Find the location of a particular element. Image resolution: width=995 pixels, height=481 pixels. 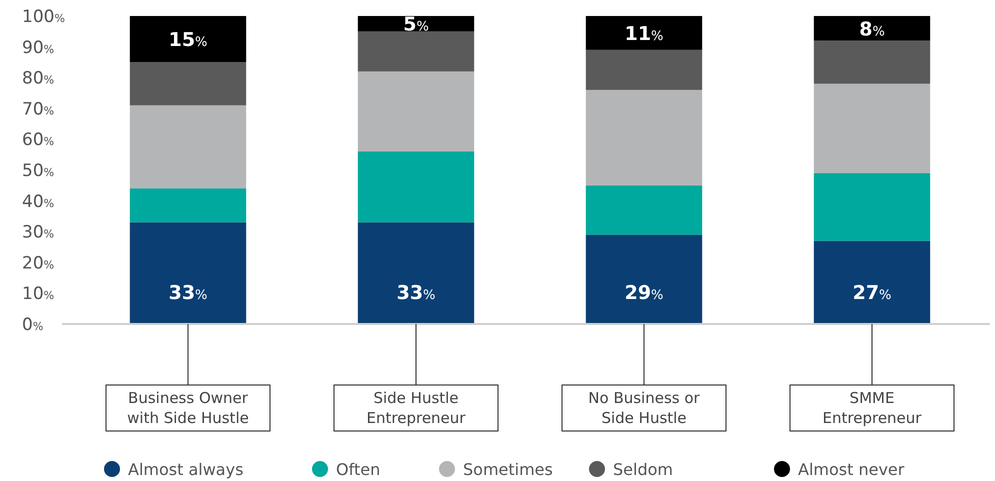

data-label: 15% is located at coordinates (188, 40).